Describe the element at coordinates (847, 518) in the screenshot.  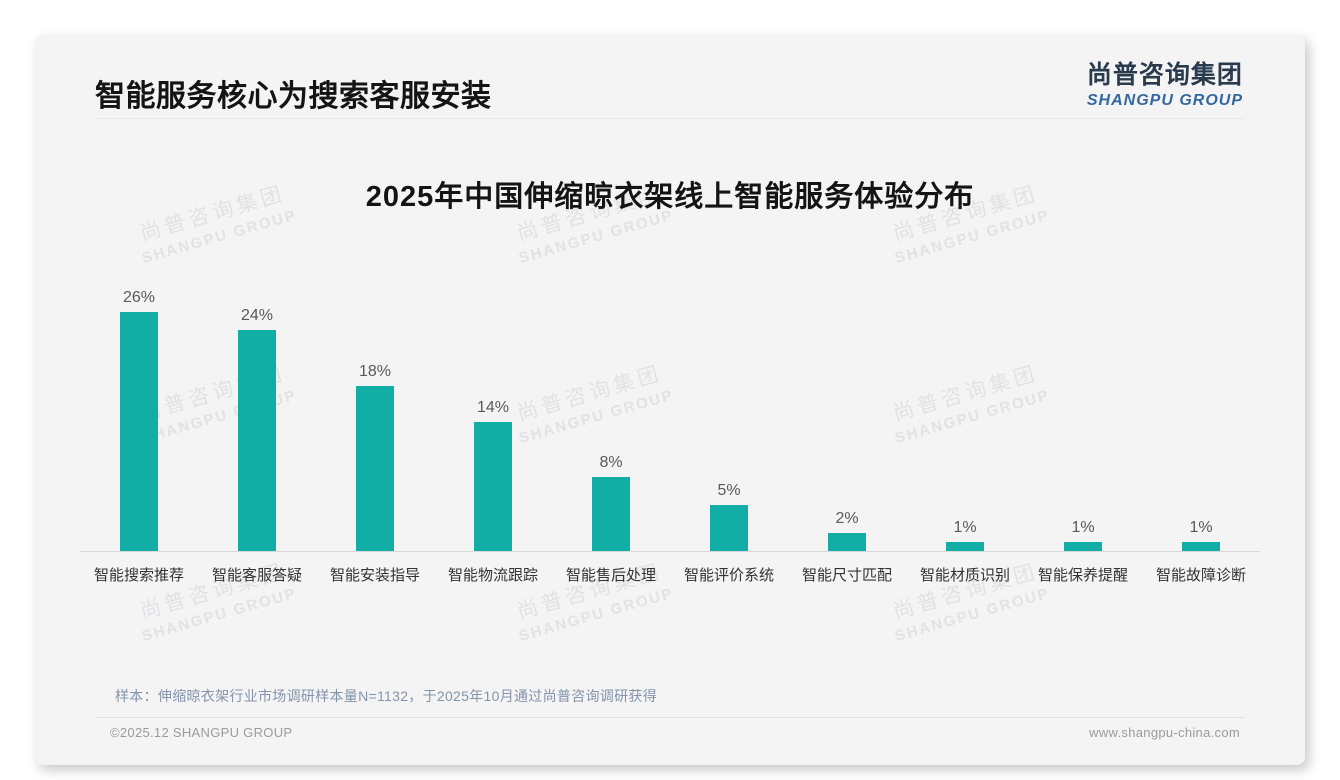
I see `bar-value-label: 2%` at that location.